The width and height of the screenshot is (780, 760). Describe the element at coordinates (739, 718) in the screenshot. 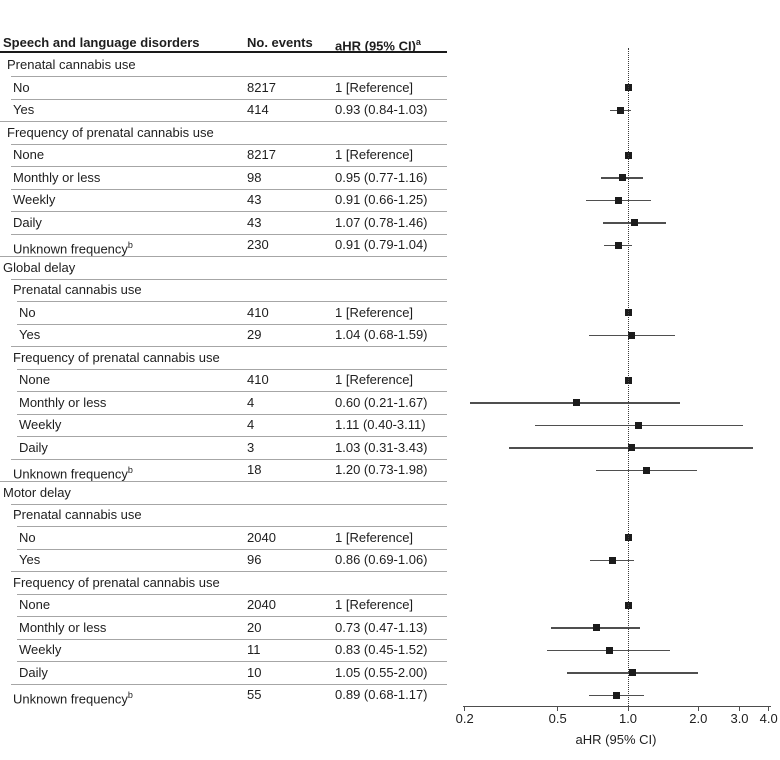

I see `x-axis-tick-label: 3.0` at that location.